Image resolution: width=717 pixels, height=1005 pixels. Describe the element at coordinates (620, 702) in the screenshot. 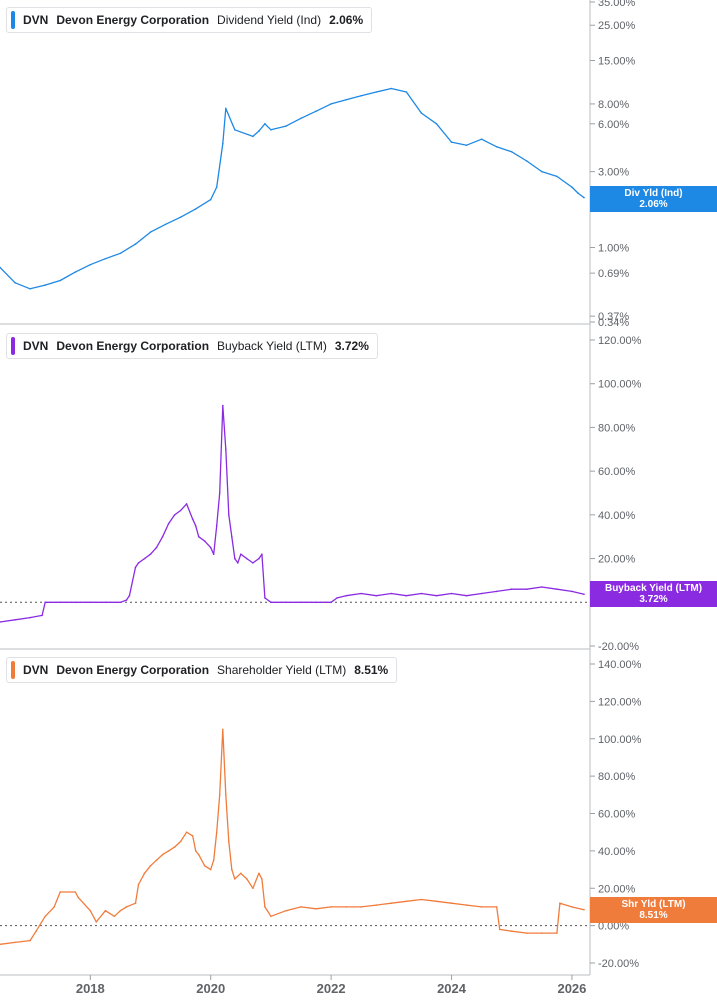

I see `y-tick-label: 120.00%` at that location.